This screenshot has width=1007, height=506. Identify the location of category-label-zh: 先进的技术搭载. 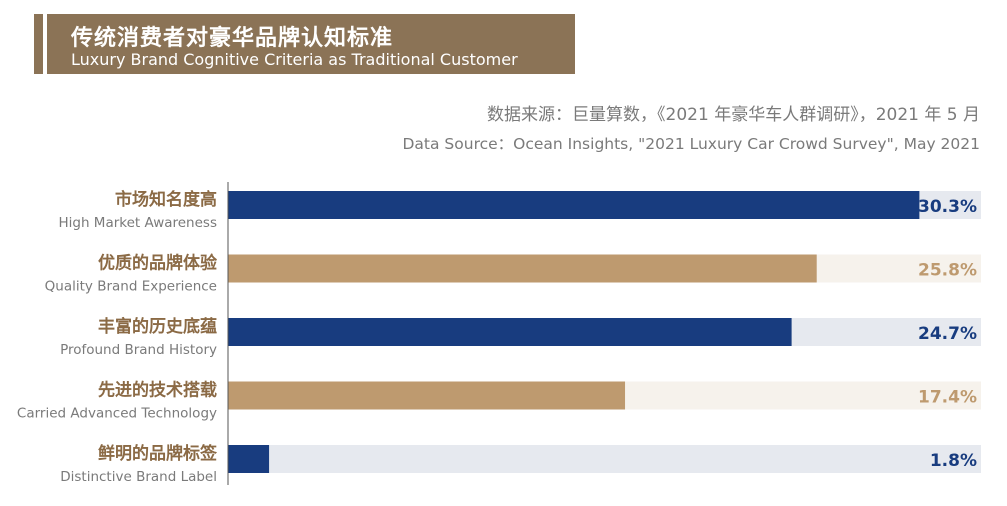
(157, 390).